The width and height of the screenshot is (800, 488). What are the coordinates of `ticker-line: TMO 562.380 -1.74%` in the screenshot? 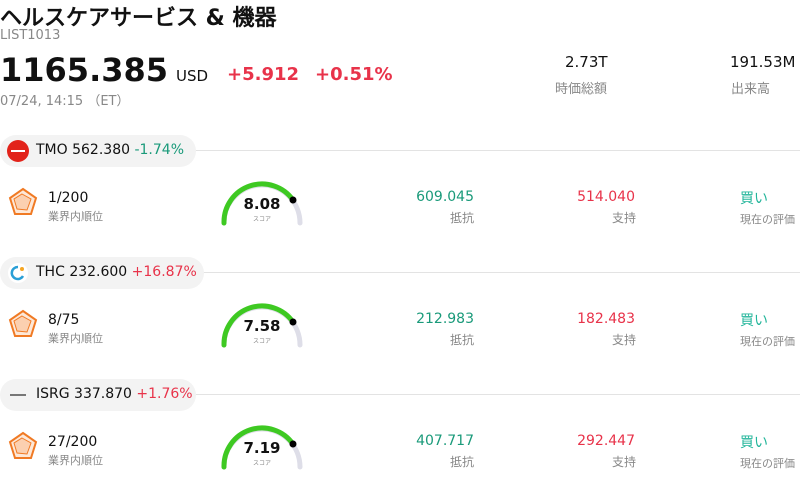 It's located at (110, 150).